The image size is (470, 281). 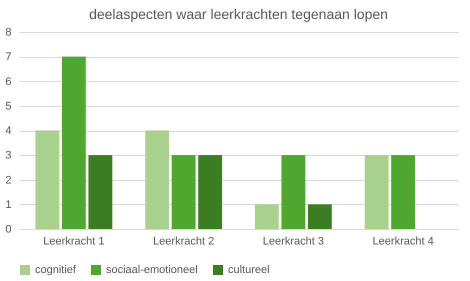 What do you see at coordinates (8, 106) in the screenshot?
I see `y-tick-label: 5` at bounding box center [8, 106].